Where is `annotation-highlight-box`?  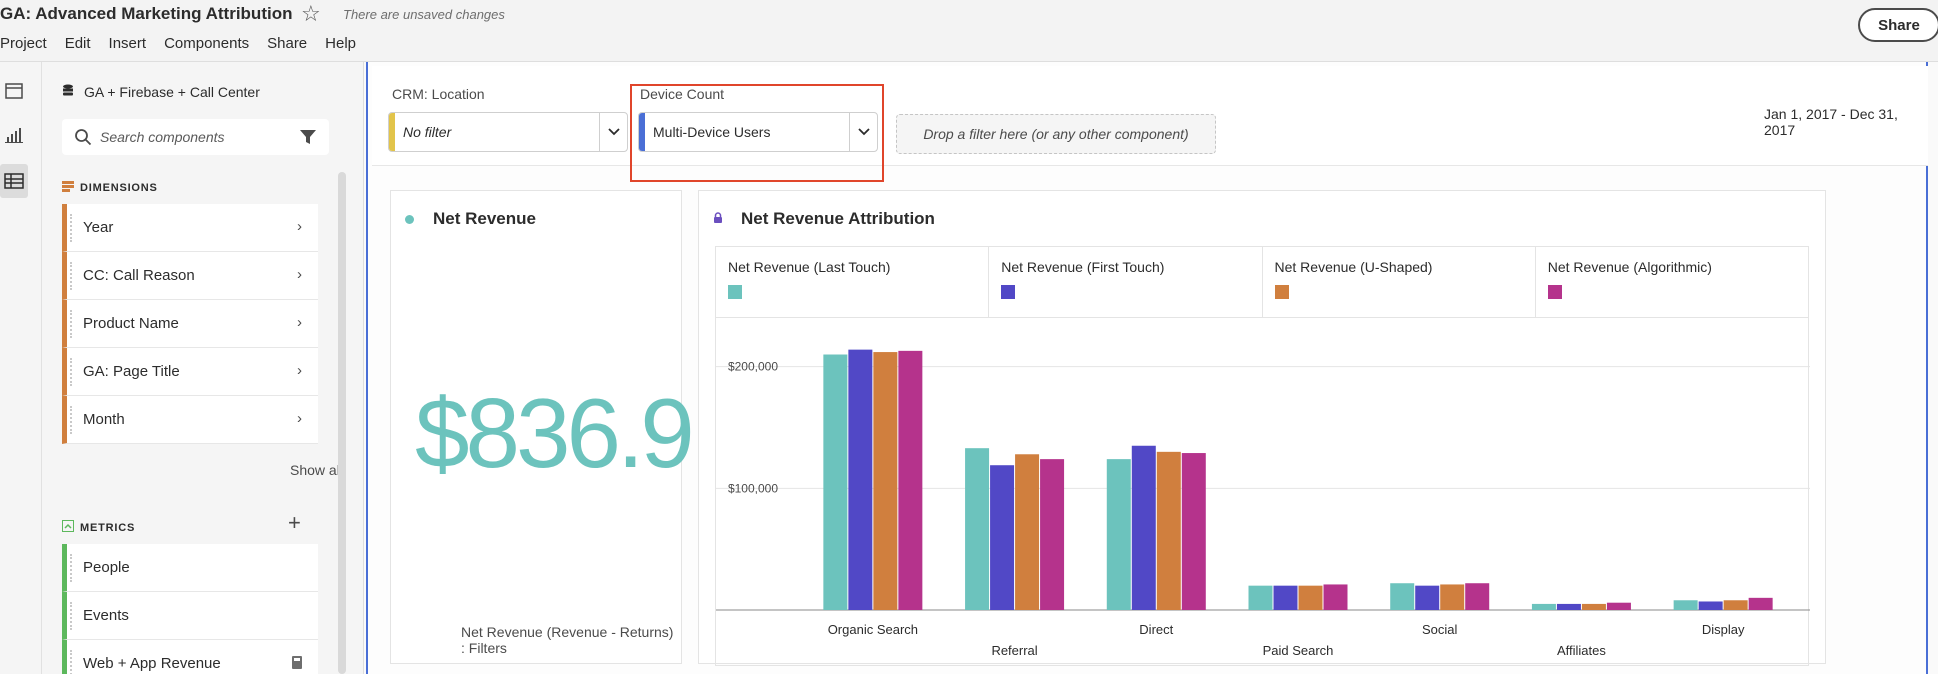
annotation-highlight-box is located at coordinates (757, 133).